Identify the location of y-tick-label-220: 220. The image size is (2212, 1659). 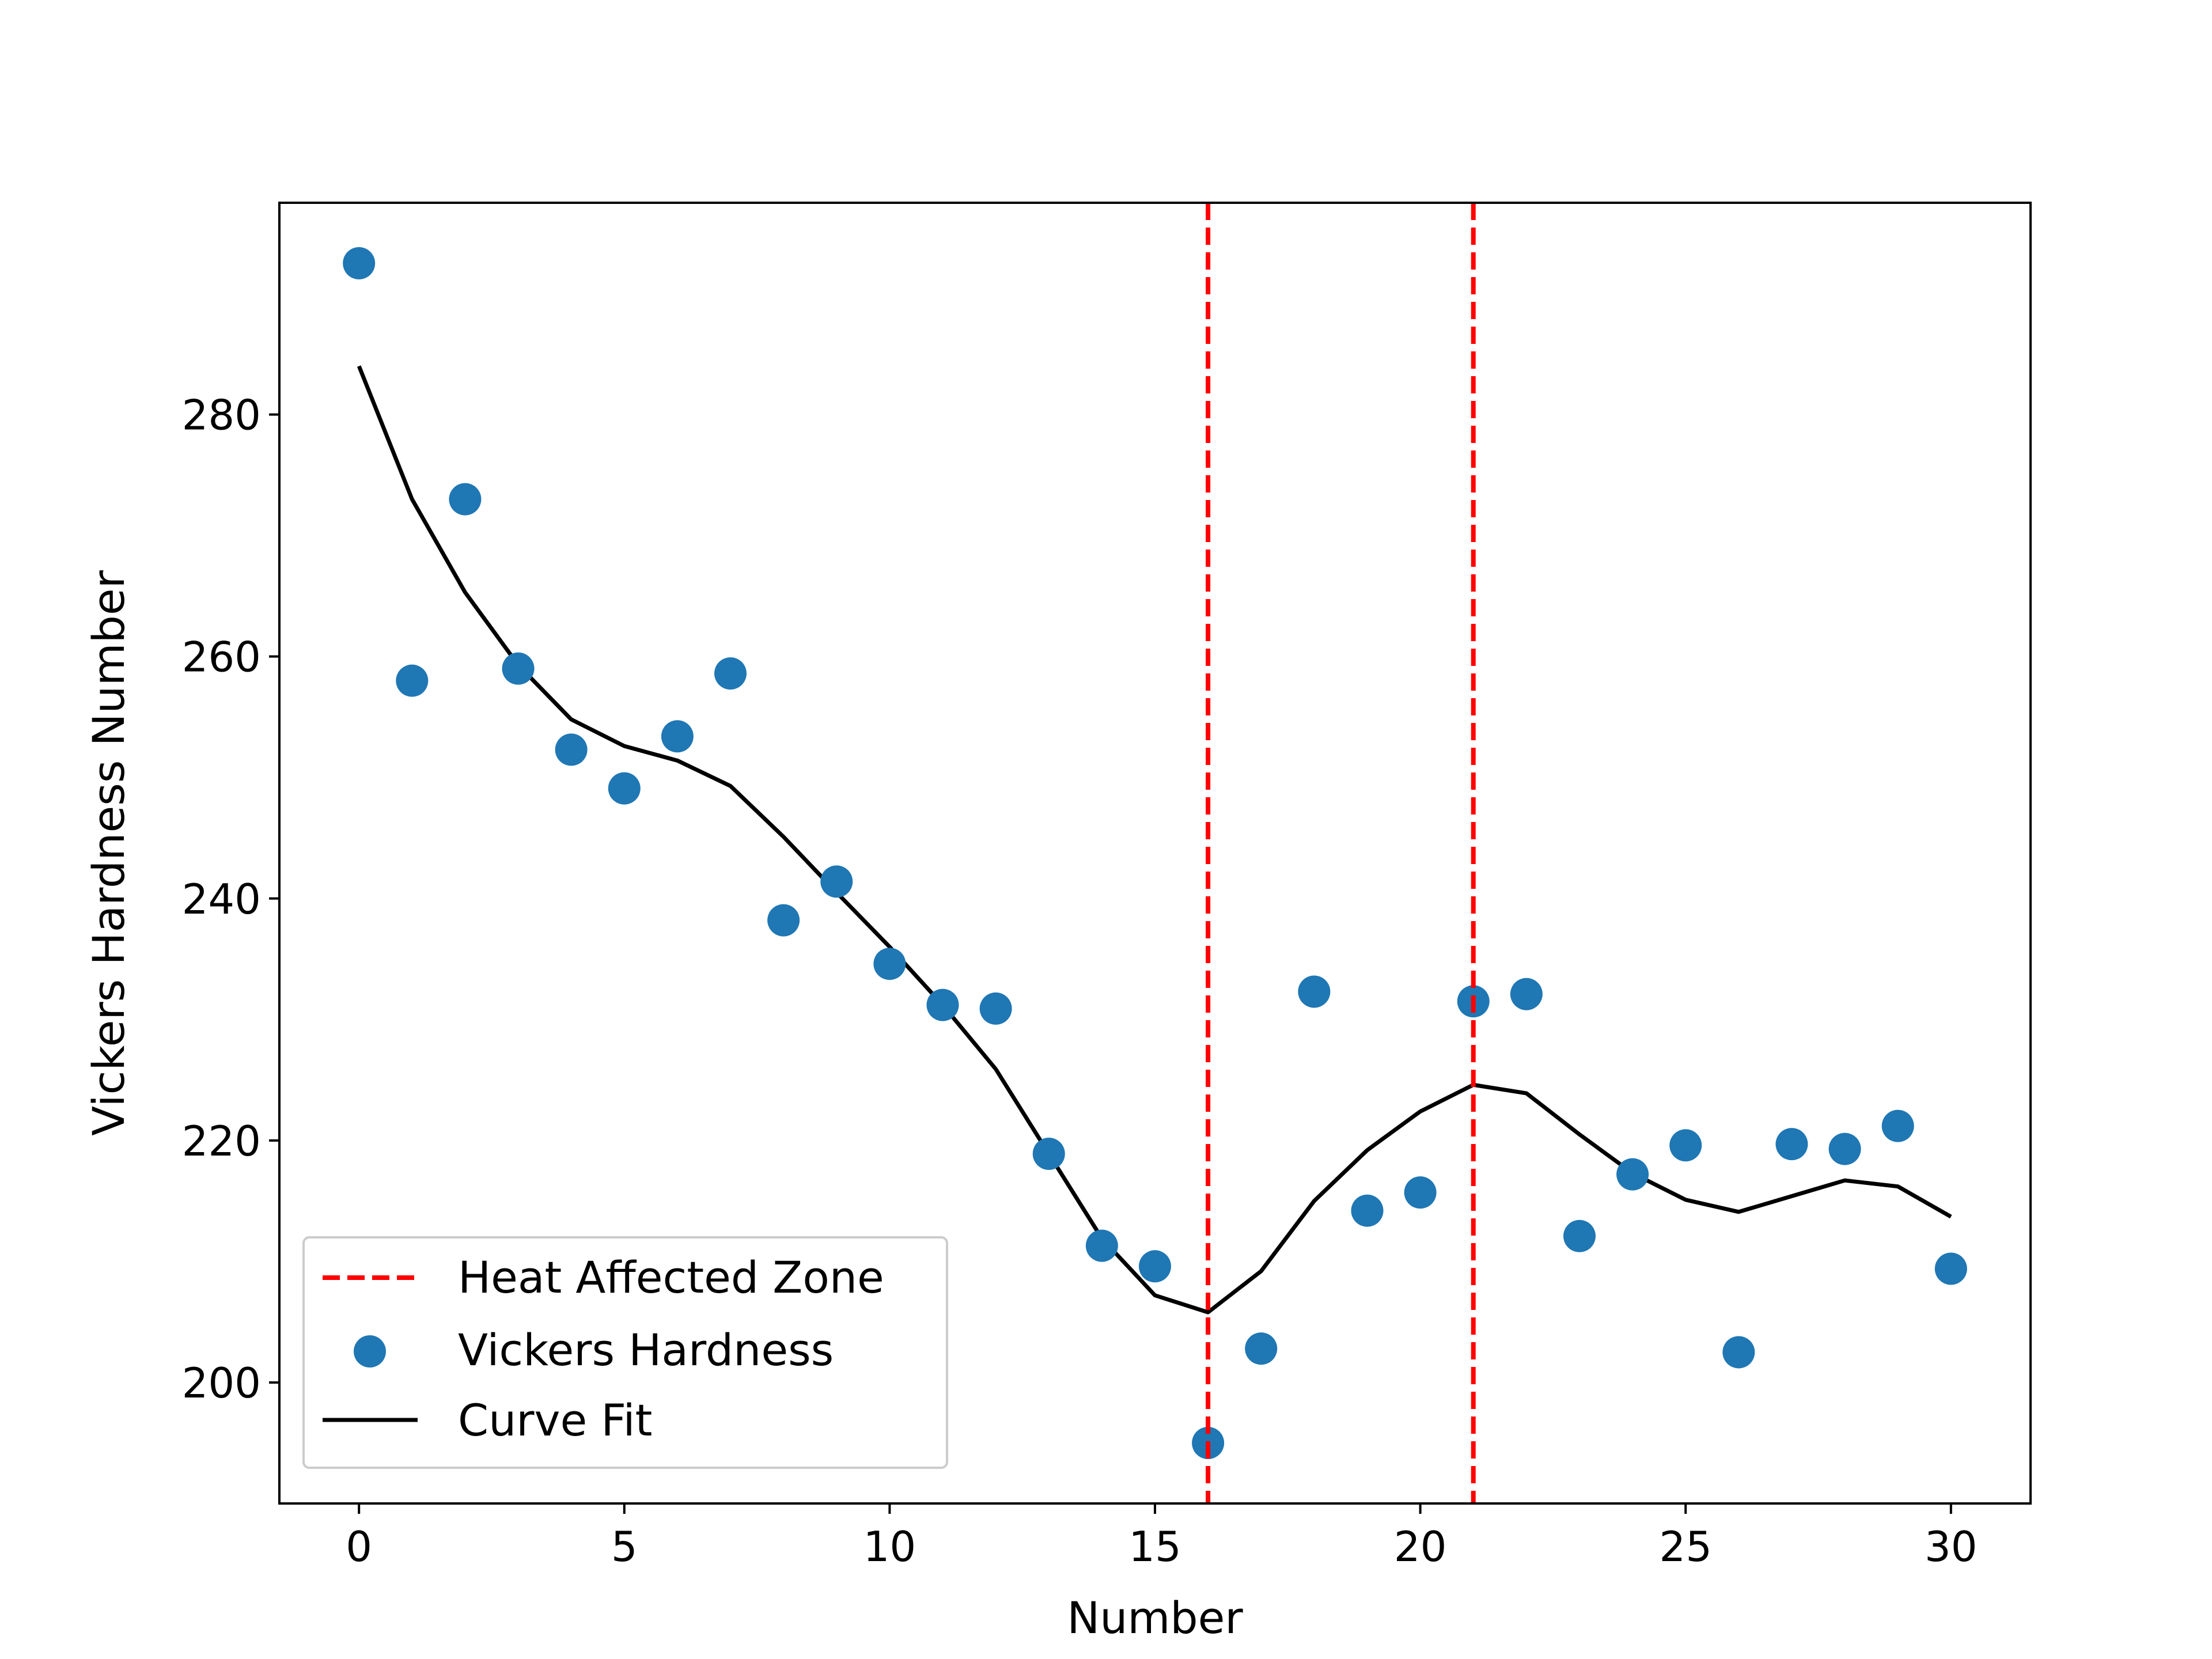
(221, 1141).